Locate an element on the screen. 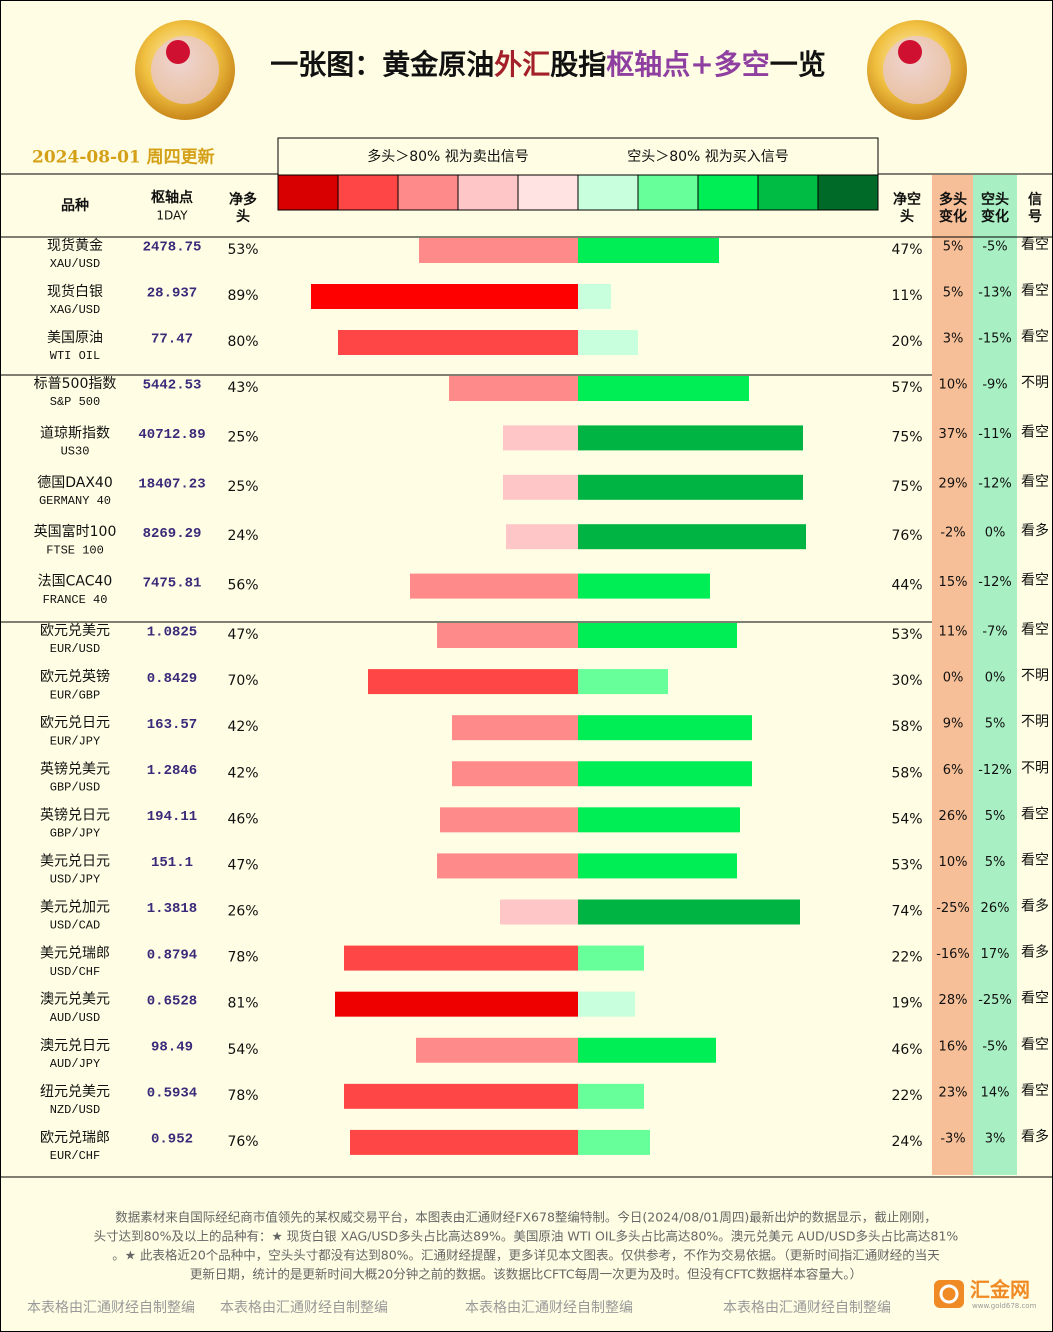 This screenshot has height=1332, width=1053. short-change: -11% is located at coordinates (995, 434).